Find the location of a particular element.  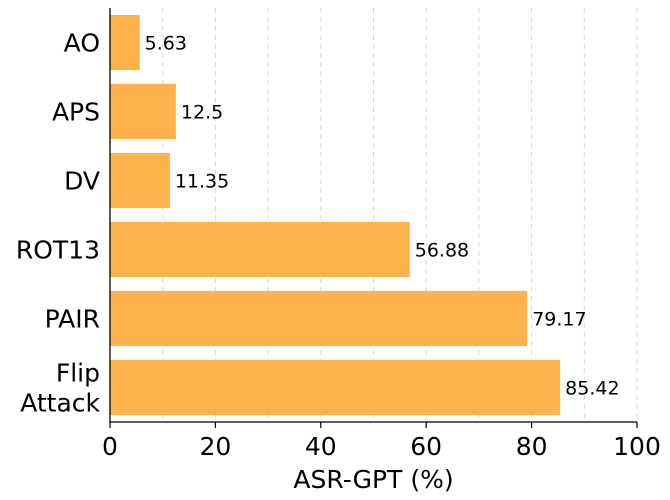

data-label: 5.63 is located at coordinates (166, 44).